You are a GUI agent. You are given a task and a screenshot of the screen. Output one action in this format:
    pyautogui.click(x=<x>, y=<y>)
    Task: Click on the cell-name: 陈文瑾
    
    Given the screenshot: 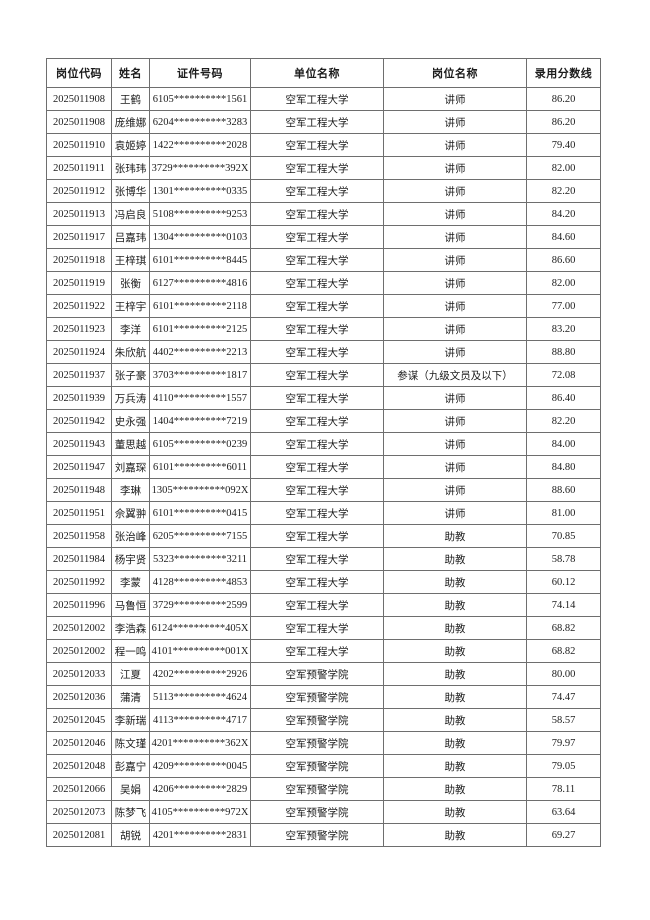 What is the action you would take?
    pyautogui.click(x=130, y=743)
    